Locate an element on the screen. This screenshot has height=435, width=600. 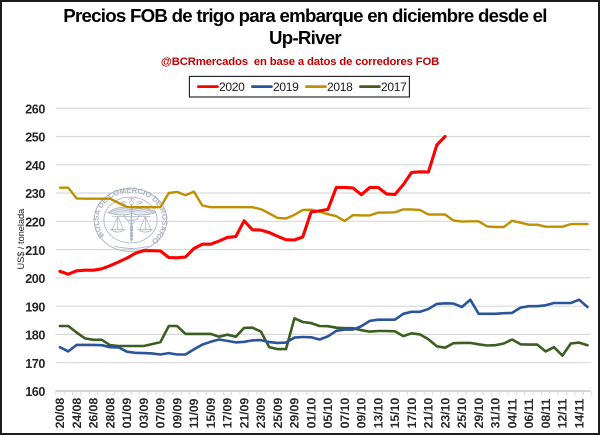
svg-text: 04/11 is located at coordinates (512, 413).